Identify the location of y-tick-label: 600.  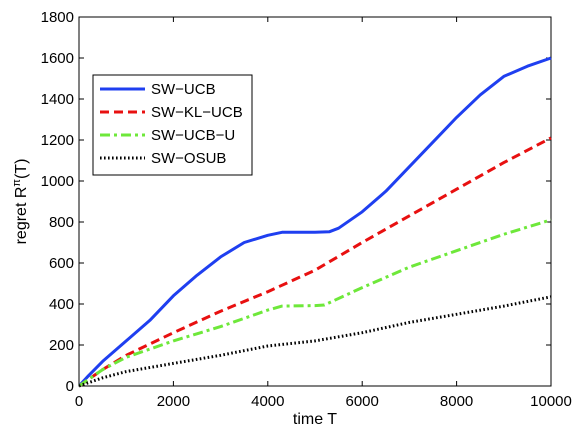
(61, 263).